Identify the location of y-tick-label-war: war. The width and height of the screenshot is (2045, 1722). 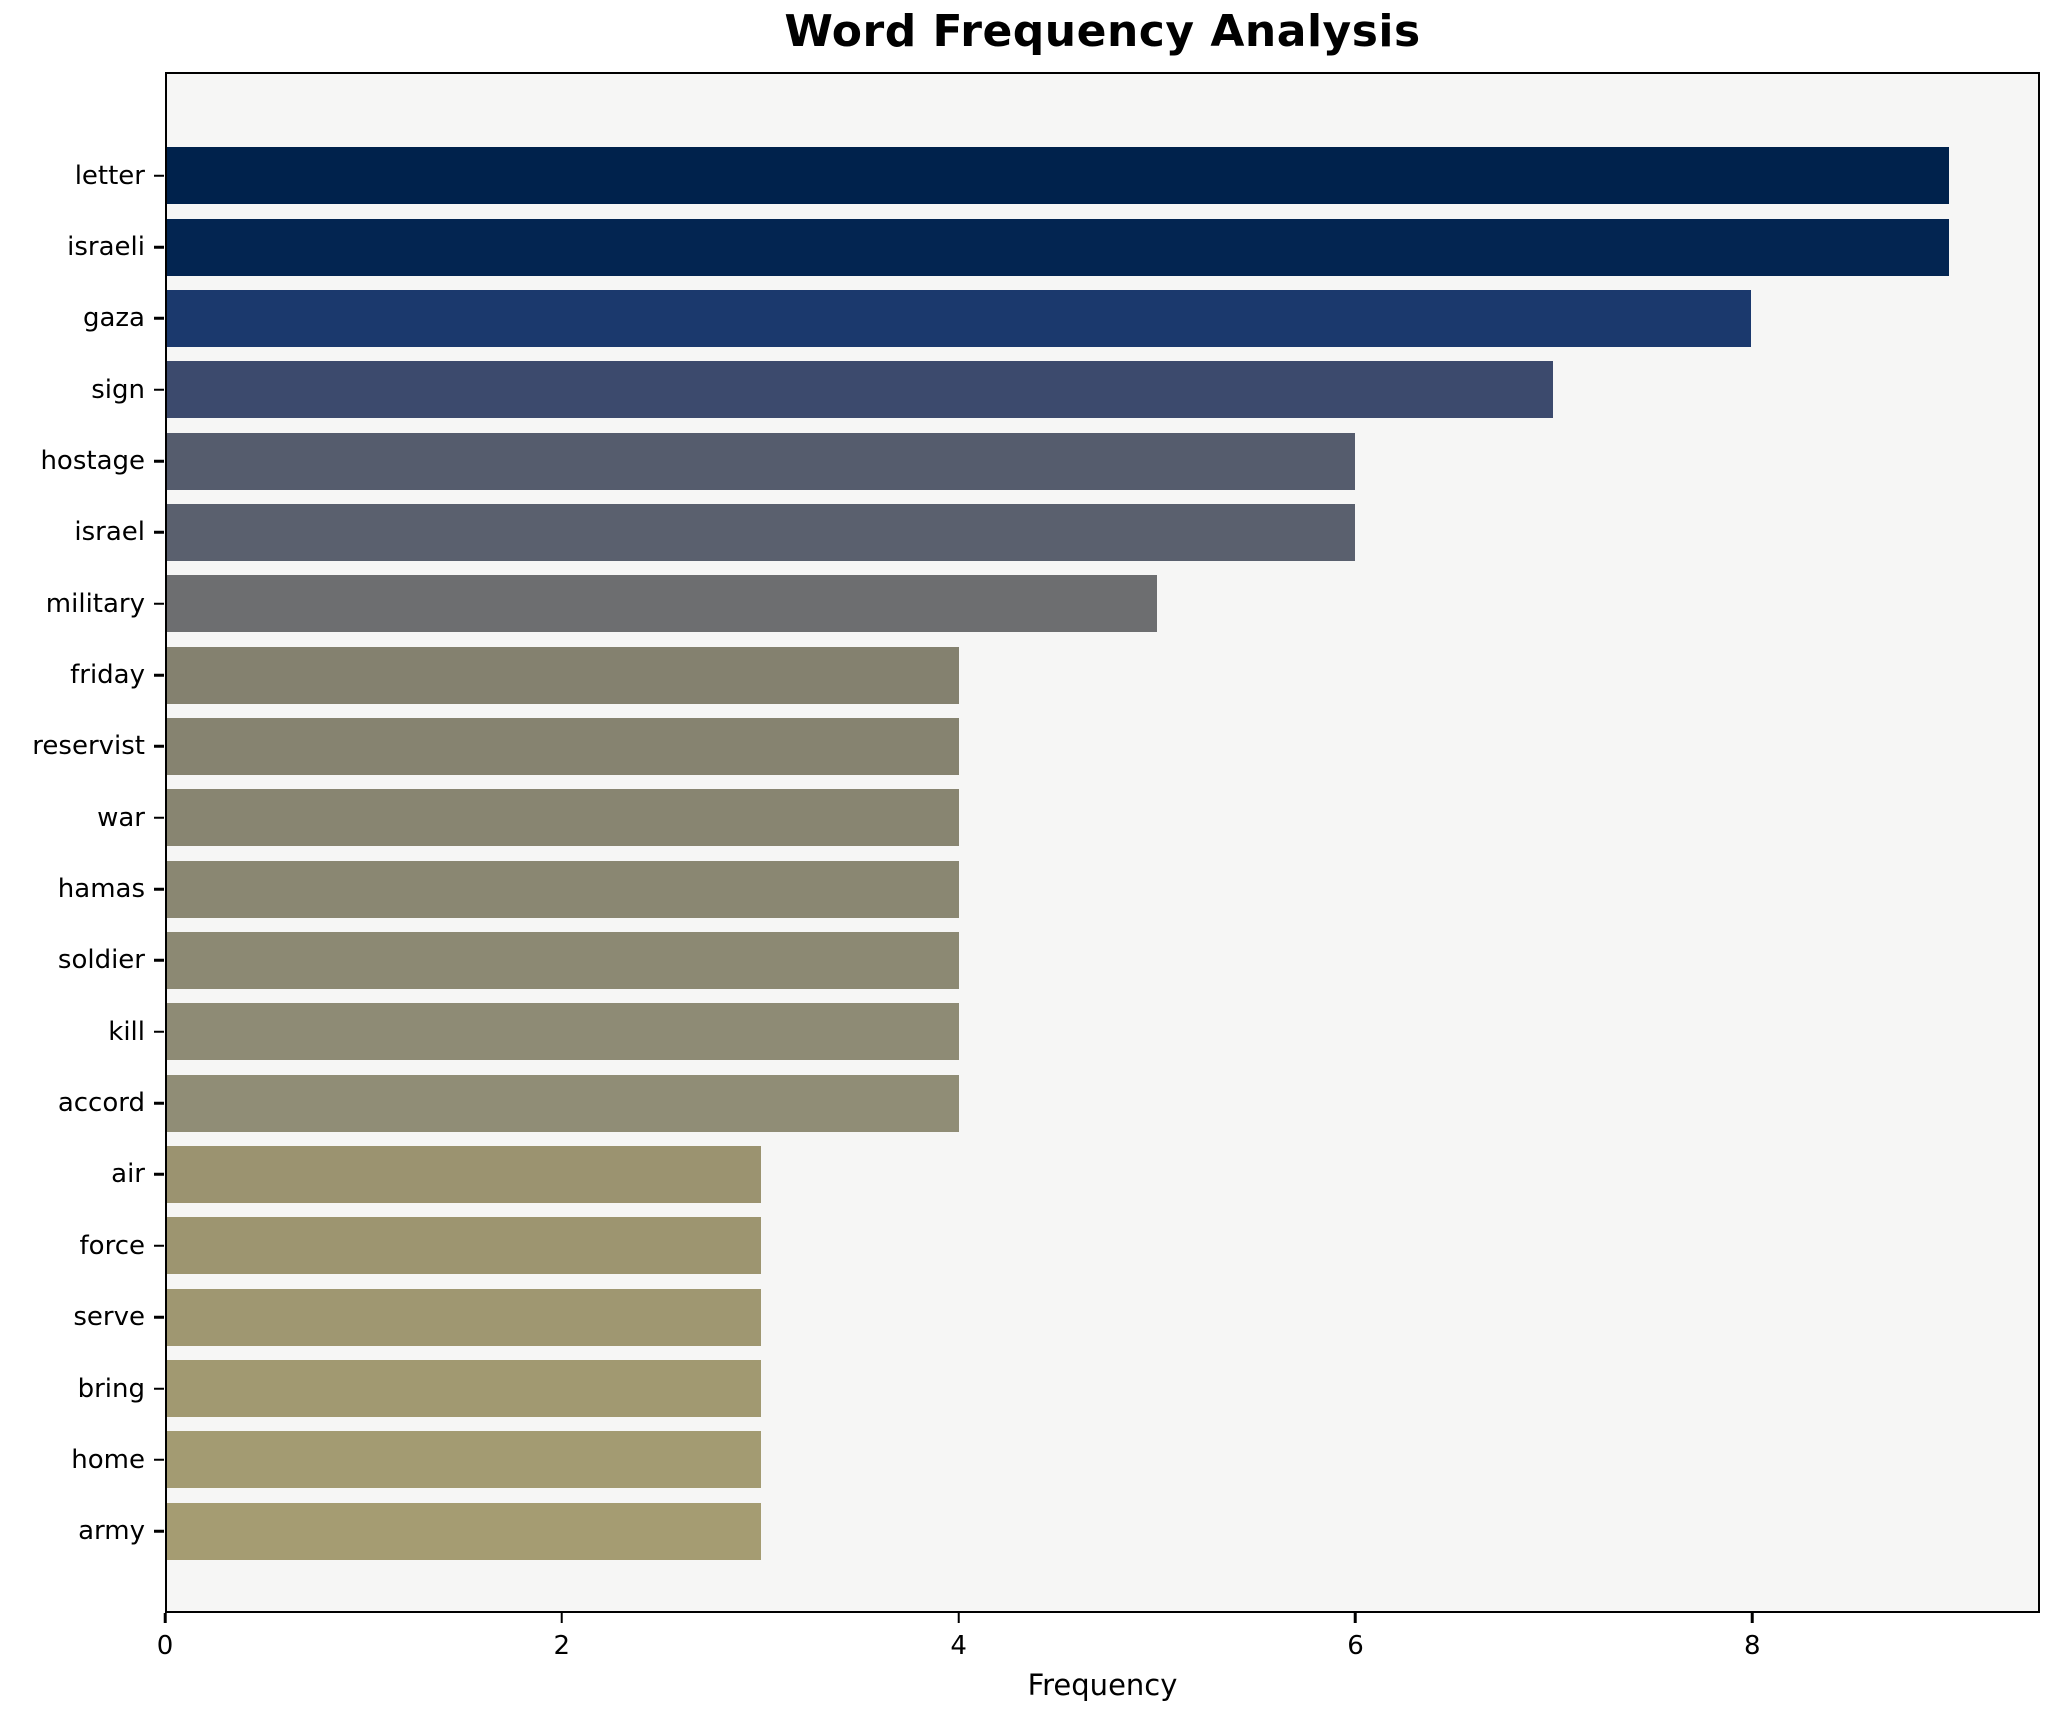
(121, 817).